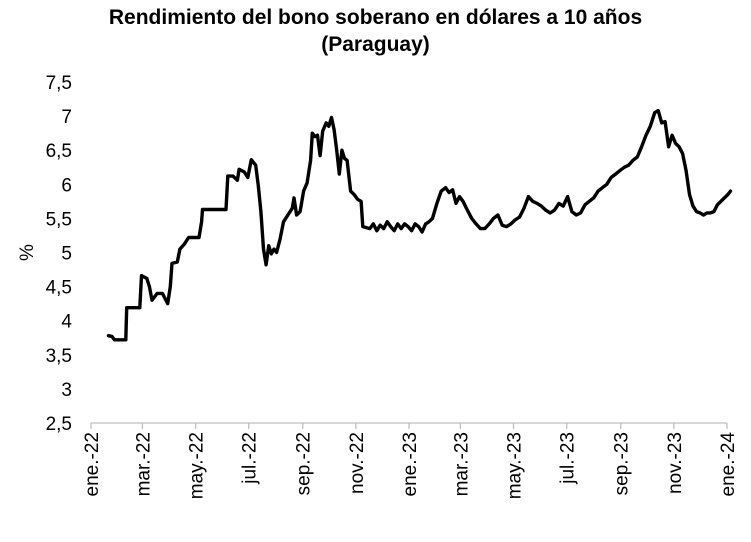 The image size is (751, 542). What do you see at coordinates (59, 288) in the screenshot?
I see `y-tick-label-4: 4,5` at bounding box center [59, 288].